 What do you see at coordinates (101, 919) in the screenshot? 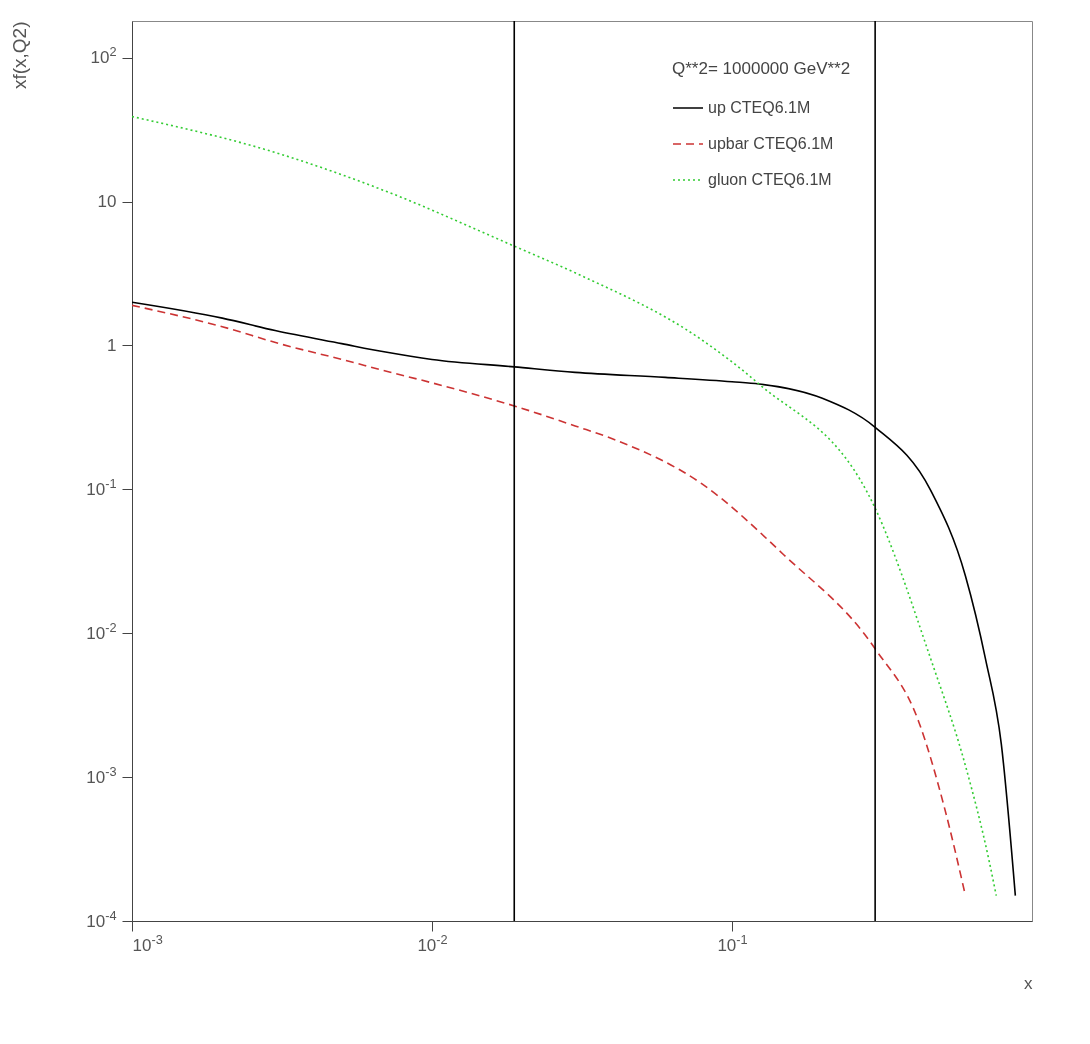
I see `y-tick-label: 10$^{-4}$` at bounding box center [101, 919].